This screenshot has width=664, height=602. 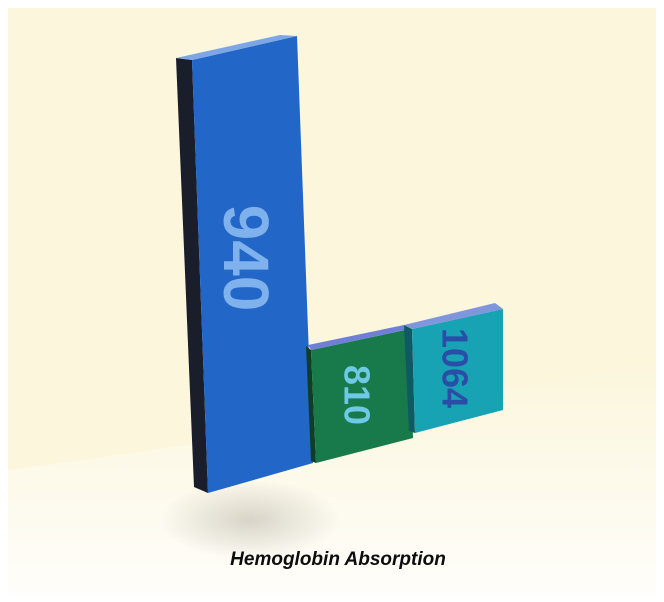 I want to click on bar-1064: 1064, so click(x=453, y=368).